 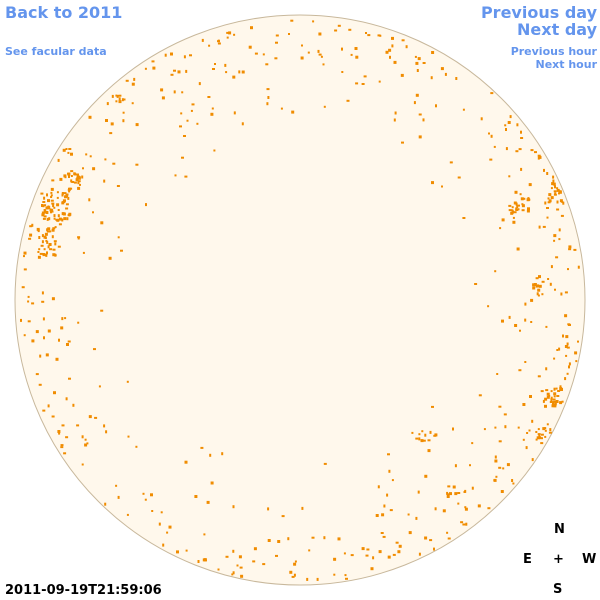 I want to click on back-to-year-link: Back to 2011, so click(x=64, y=12).